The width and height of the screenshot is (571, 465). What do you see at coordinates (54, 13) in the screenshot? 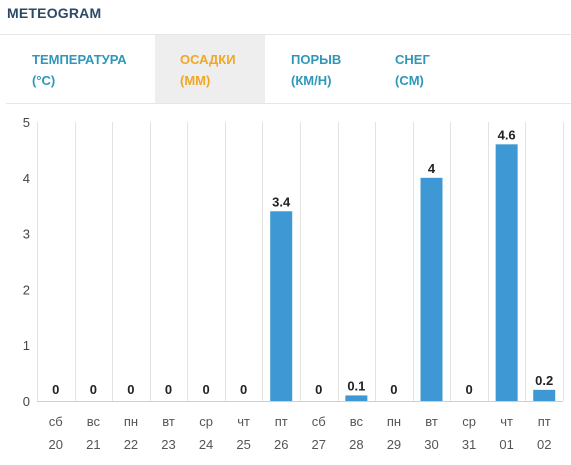
I see `page-title: METEOGRAM` at bounding box center [54, 13].